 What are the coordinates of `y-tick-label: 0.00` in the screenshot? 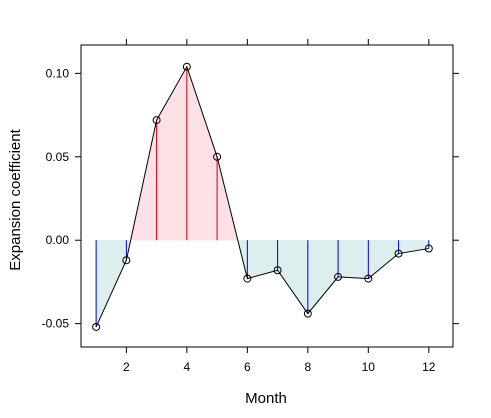 It's located at (58, 240).